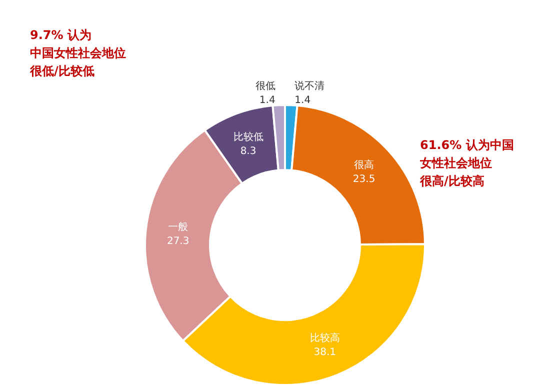  Describe the element at coordinates (265, 86) in the screenshot. I see `slice-label: 很低` at that location.